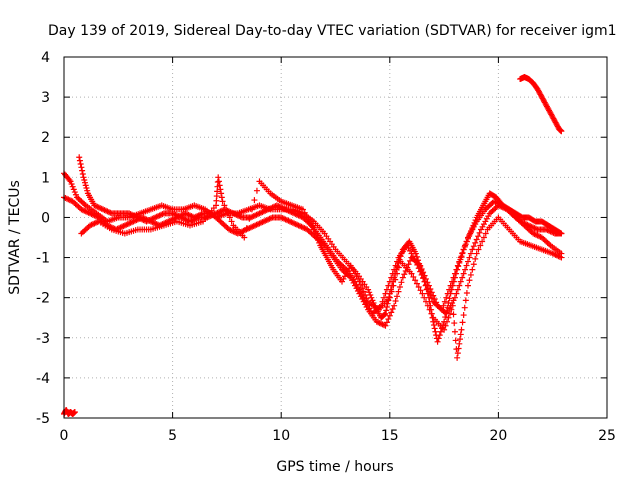 This screenshot has width=640, height=480. What do you see at coordinates (64, 436) in the screenshot?
I see `x-tick-label: 0` at bounding box center [64, 436].